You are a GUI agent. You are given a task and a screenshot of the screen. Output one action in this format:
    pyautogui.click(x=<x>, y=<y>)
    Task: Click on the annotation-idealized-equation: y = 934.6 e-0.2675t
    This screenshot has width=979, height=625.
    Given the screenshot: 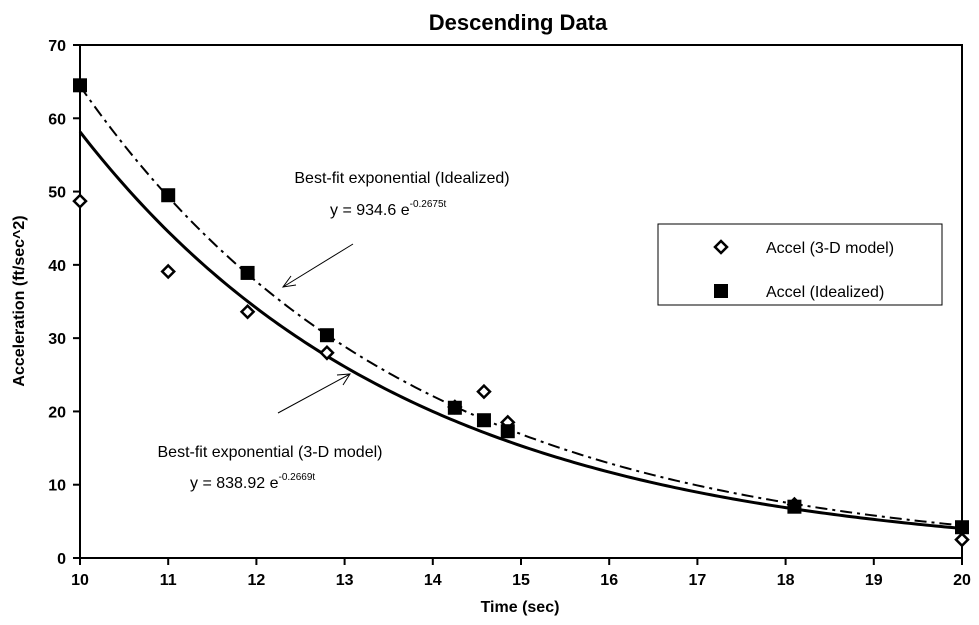 What is the action you would take?
    pyautogui.click(x=388, y=209)
    